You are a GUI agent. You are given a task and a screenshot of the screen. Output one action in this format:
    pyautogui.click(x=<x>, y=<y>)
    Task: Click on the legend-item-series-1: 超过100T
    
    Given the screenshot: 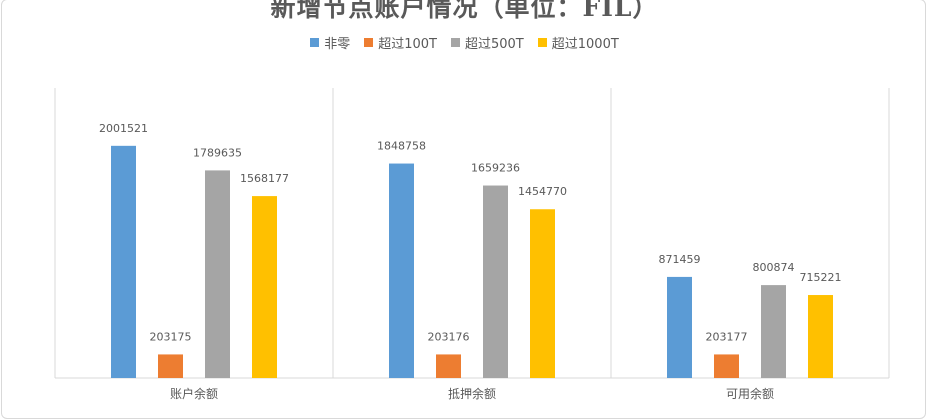 What is the action you would take?
    pyautogui.click(x=400, y=42)
    